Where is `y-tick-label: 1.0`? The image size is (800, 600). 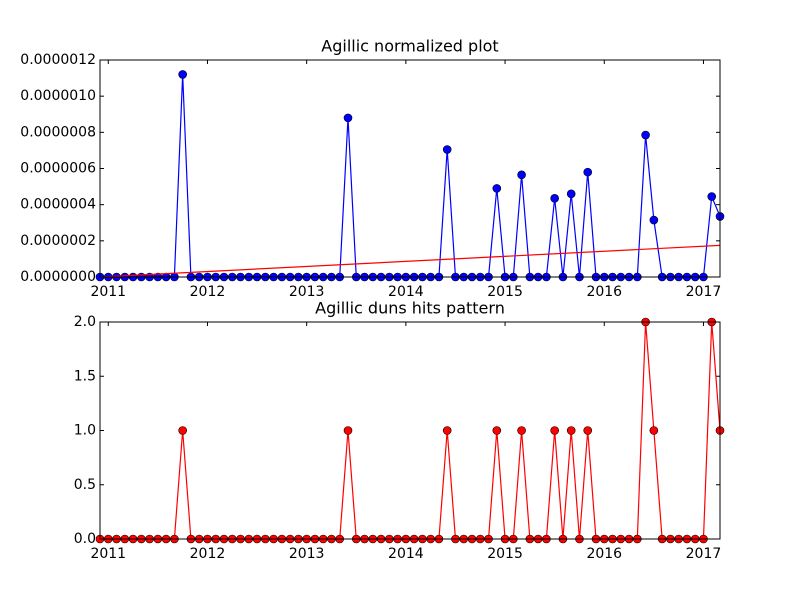
y-tick-label: 1.0 is located at coordinates (85, 431).